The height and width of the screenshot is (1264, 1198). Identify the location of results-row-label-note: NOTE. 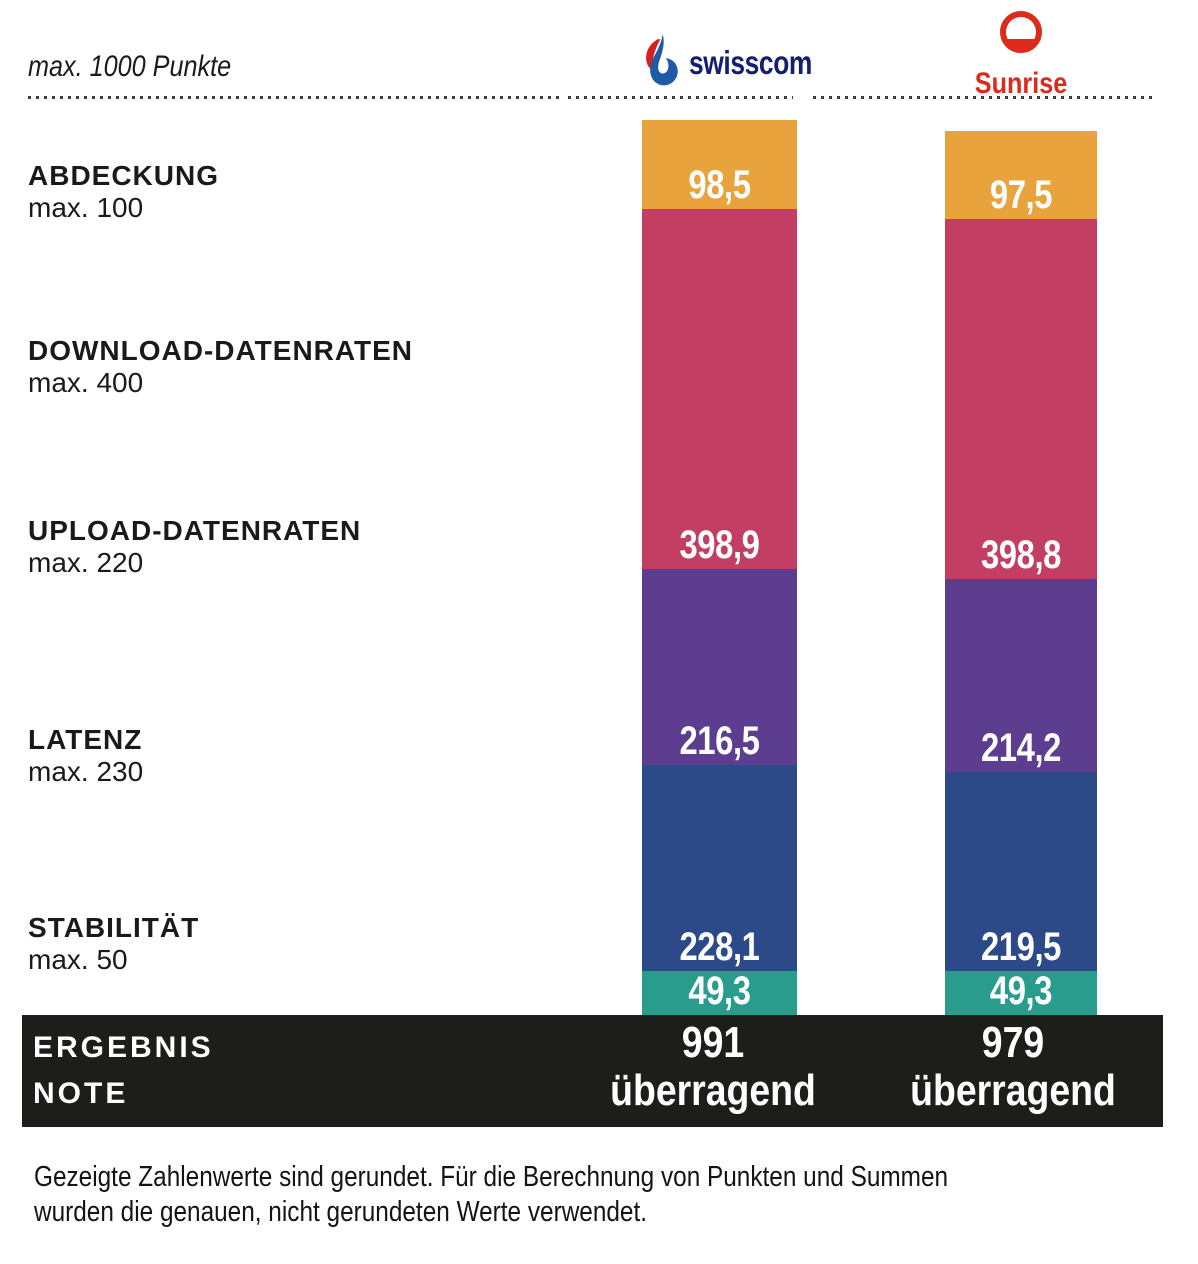
(81, 1093).